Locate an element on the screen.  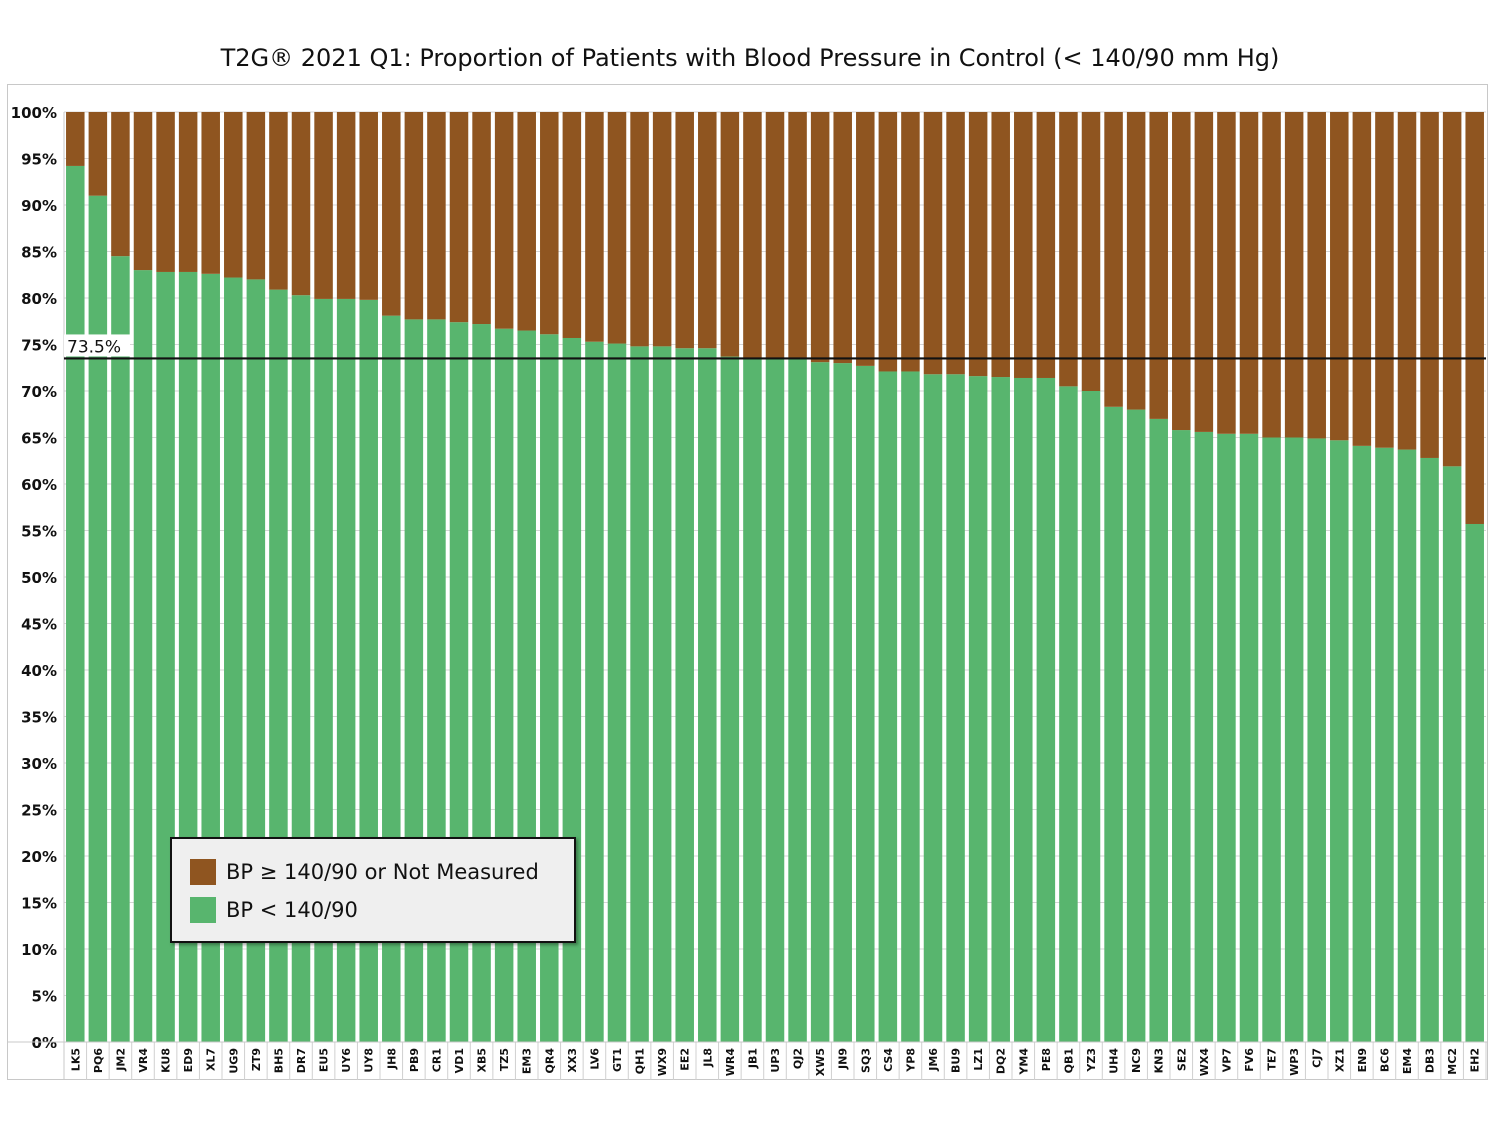
y-tick-label: 35% is located at coordinates (39, 718).